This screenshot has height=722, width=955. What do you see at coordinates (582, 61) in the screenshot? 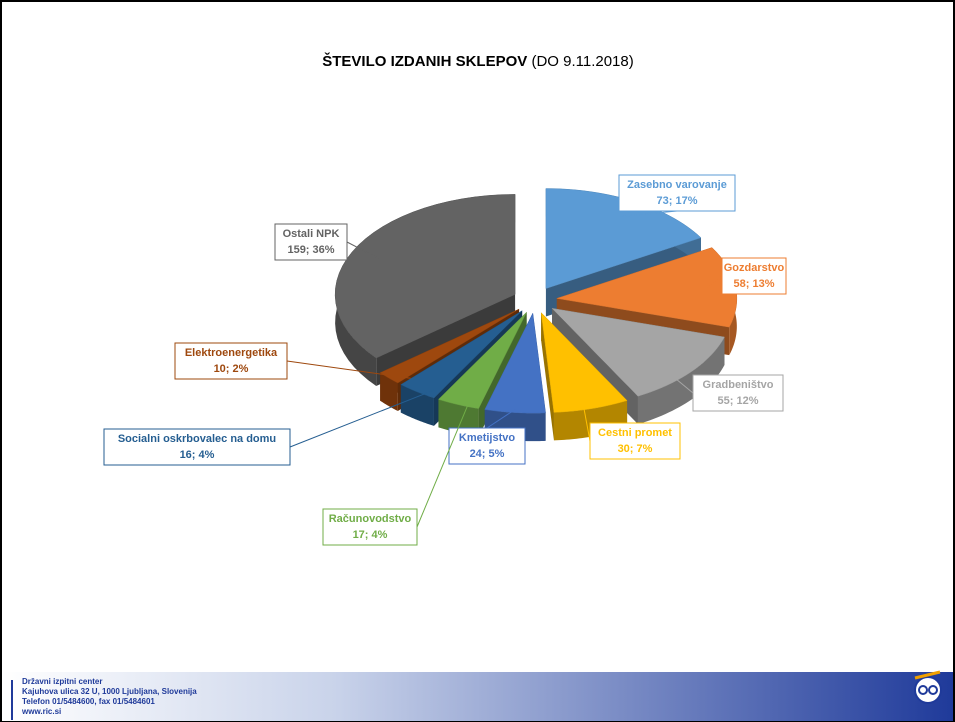
I see `subtitle: (DO 9.11.2018)` at bounding box center [582, 61].